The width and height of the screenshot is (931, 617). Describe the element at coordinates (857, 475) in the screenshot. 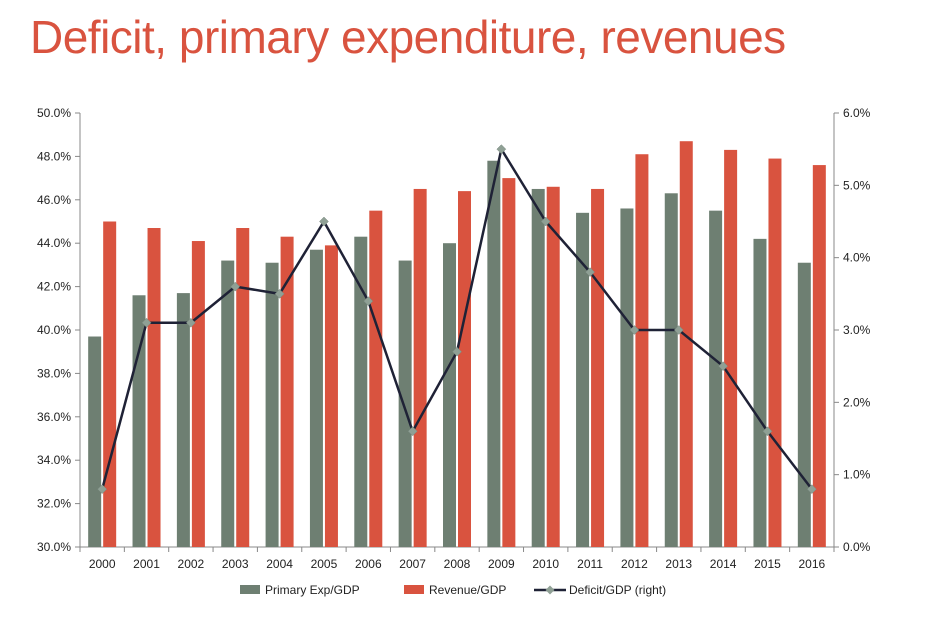

I see `right-tick-label: 1.0%` at that location.